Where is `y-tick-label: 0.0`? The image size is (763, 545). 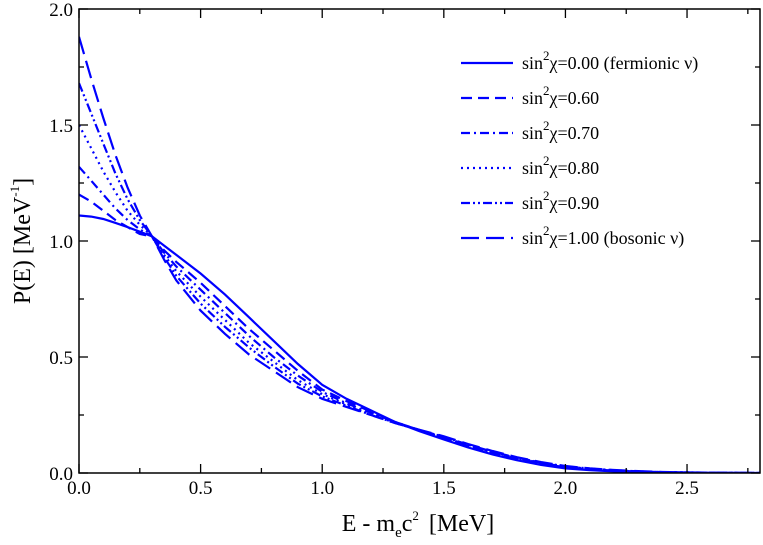
y-tick-label: 0.0 is located at coordinates (61, 474).